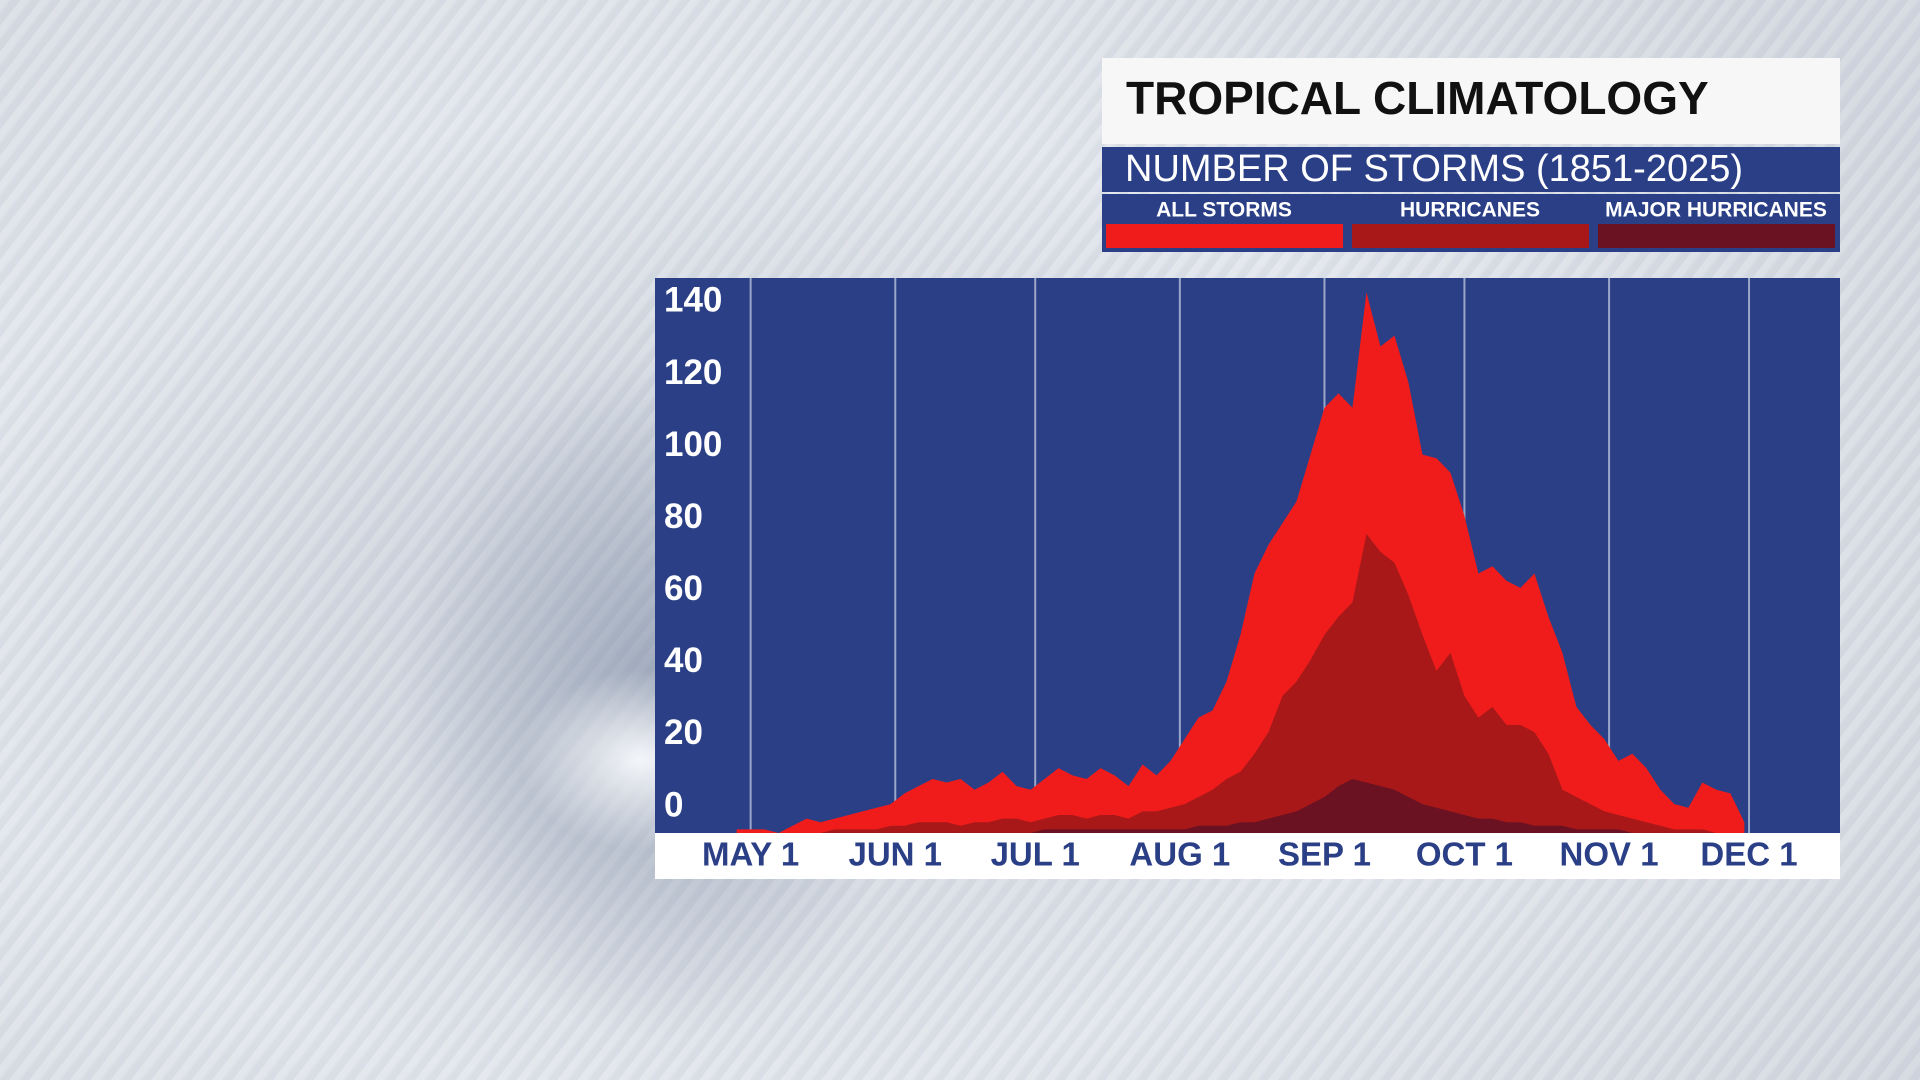 The height and width of the screenshot is (1080, 1920). I want to click on legend-label: HURRICANES, so click(1470, 210).